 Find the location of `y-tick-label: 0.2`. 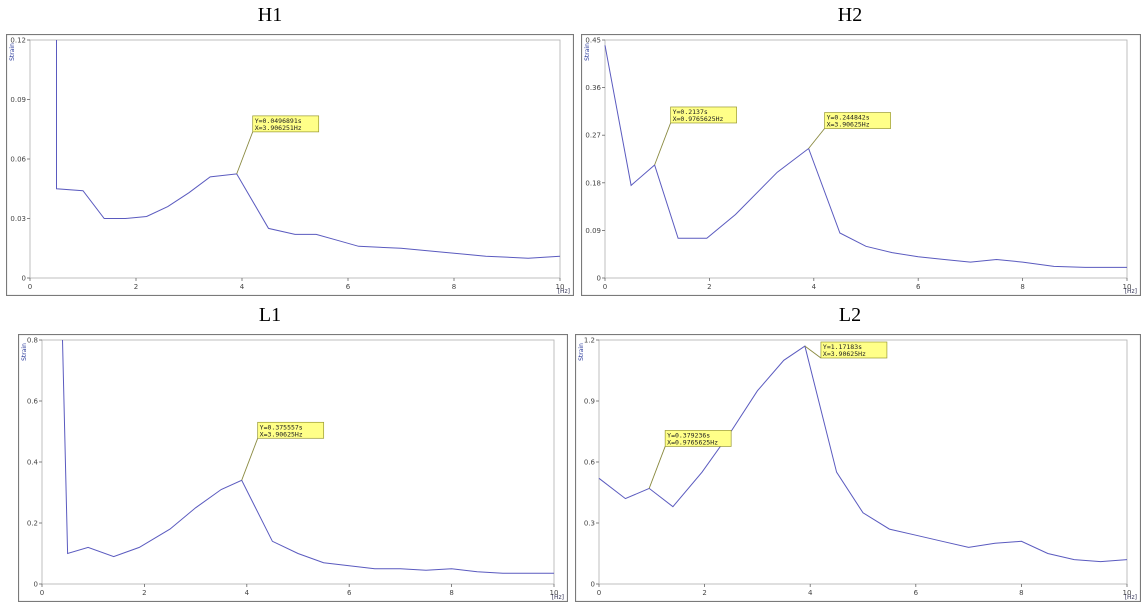

y-tick-label: 0.2 is located at coordinates (32, 524).